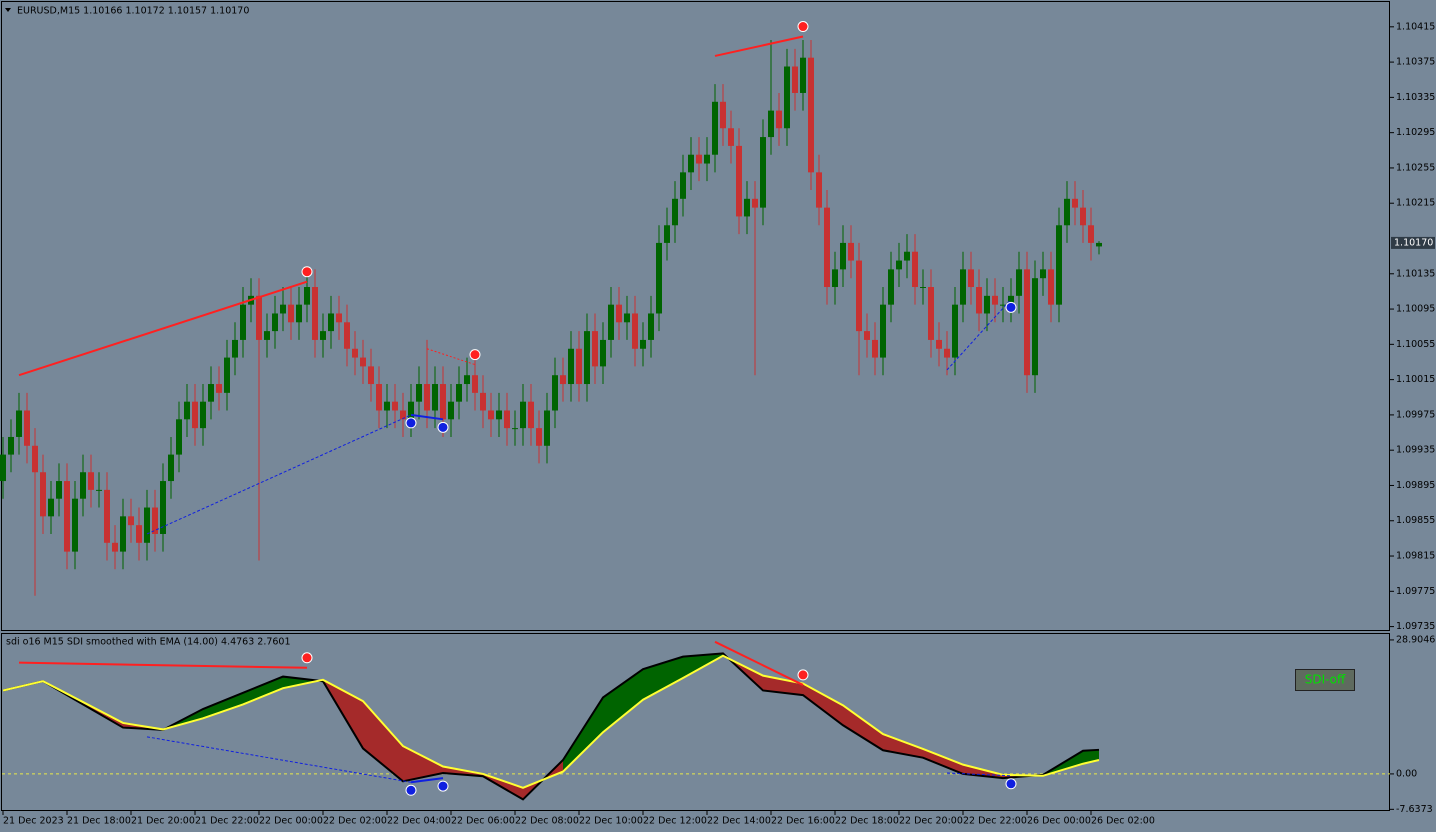  What do you see at coordinates (1415, 167) in the screenshot?
I see `y-tick-label: 1.10255` at bounding box center [1415, 167].